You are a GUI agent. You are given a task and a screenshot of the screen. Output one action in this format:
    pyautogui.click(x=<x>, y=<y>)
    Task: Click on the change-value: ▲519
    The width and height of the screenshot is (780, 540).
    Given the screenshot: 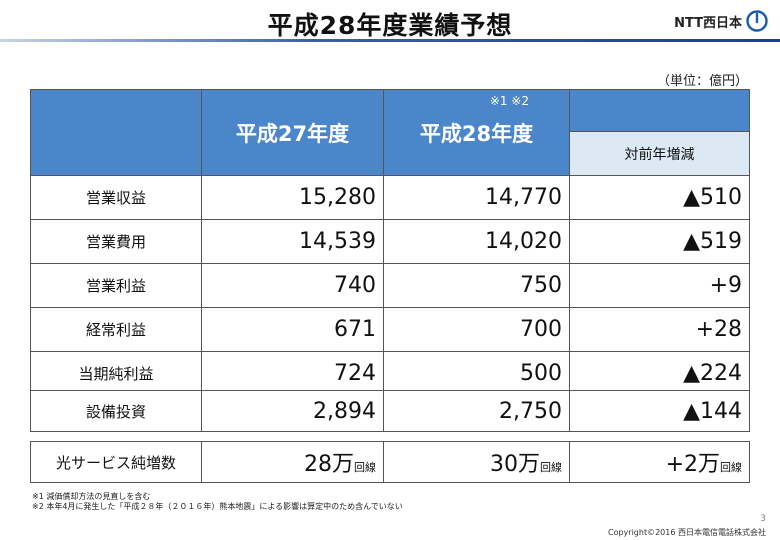 What is the action you would take?
    pyautogui.click(x=659, y=241)
    